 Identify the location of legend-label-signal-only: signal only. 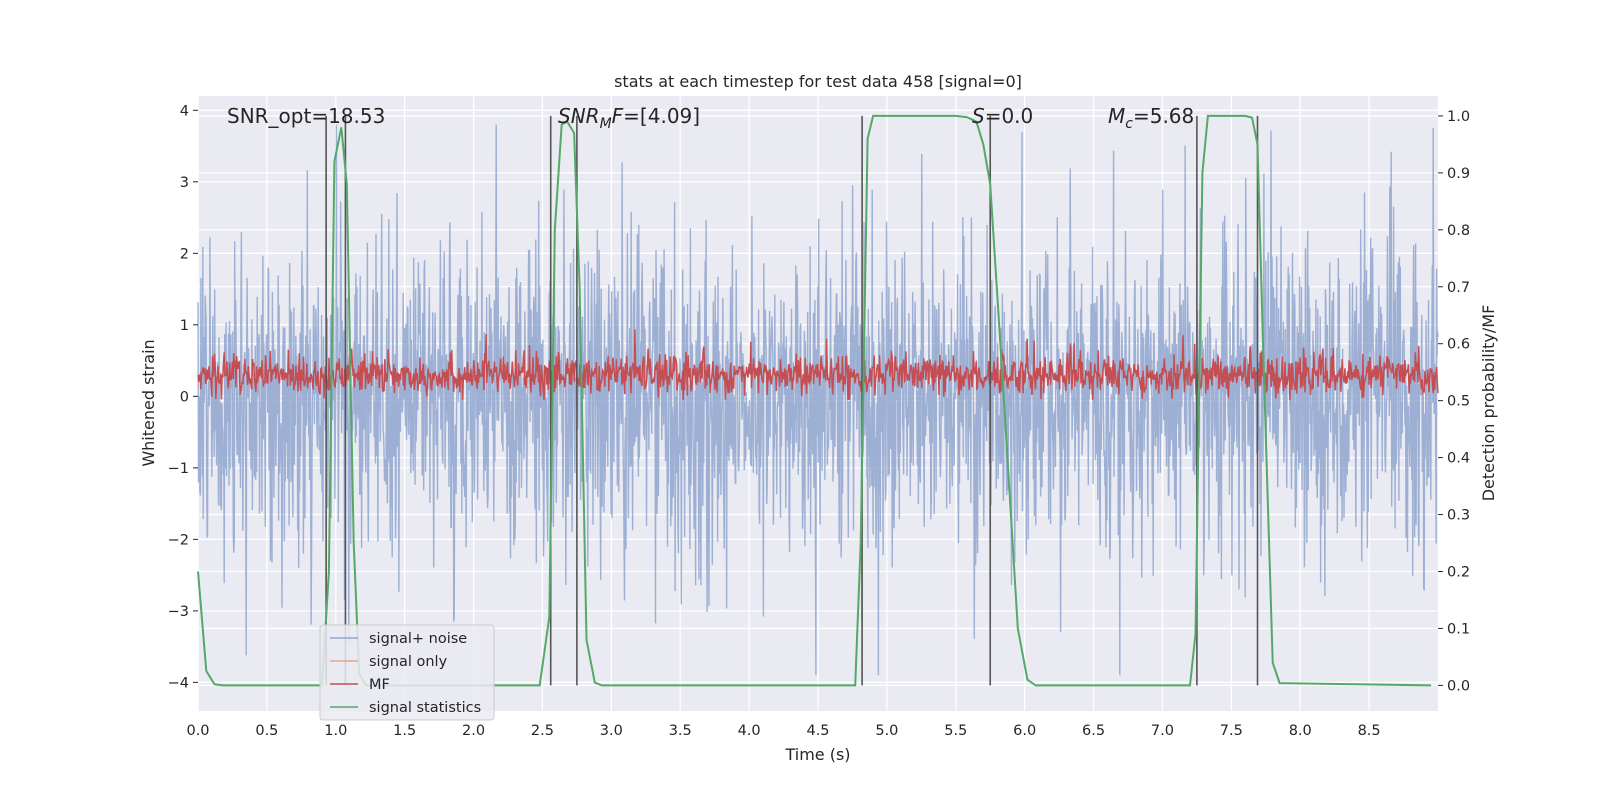
(408, 662).